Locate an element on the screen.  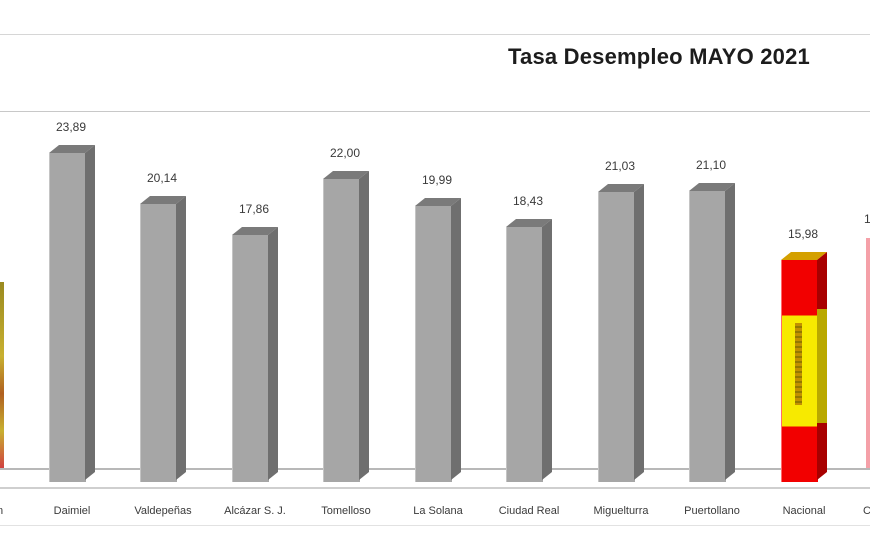
category-axis is located at coordinates (435, 488).